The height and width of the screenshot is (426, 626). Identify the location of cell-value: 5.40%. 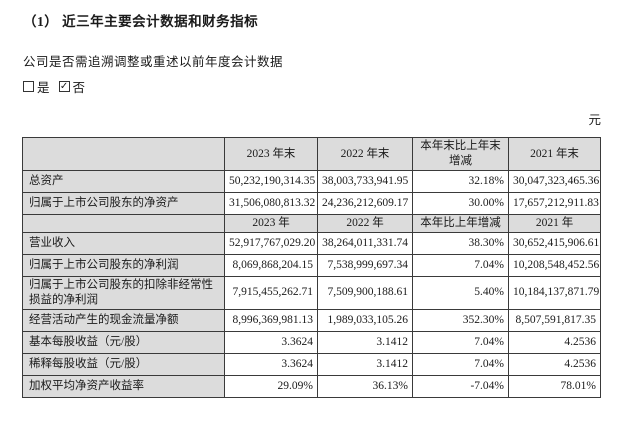
(460, 293).